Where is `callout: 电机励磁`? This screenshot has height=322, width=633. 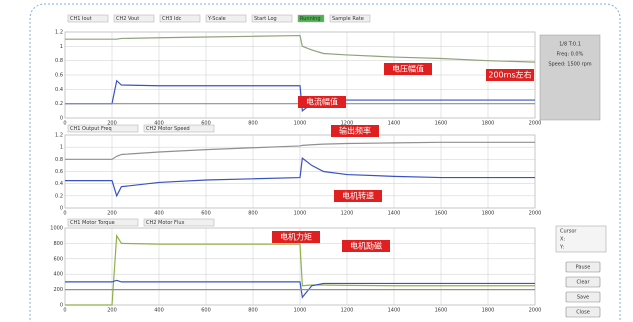 callout: 电机励磁 is located at coordinates (366, 246).